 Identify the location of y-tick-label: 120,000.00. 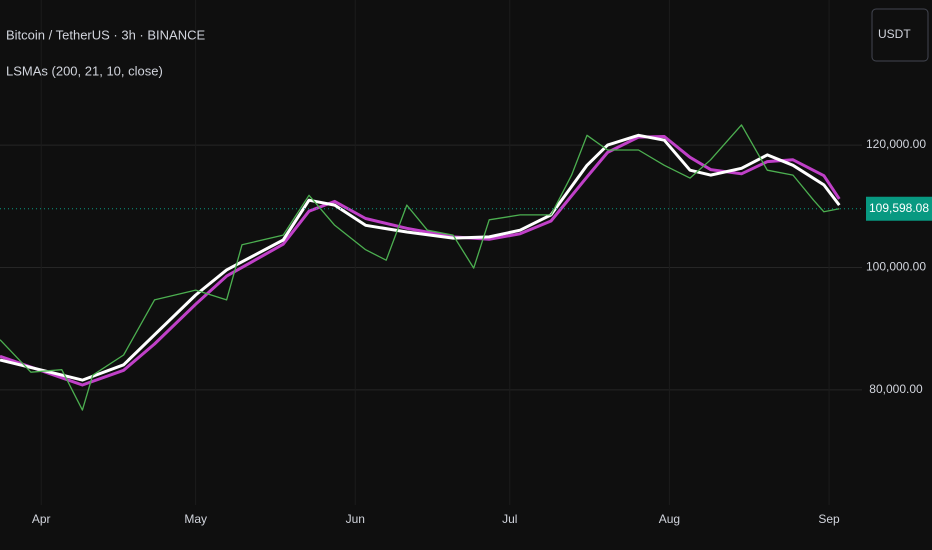
(896, 144).